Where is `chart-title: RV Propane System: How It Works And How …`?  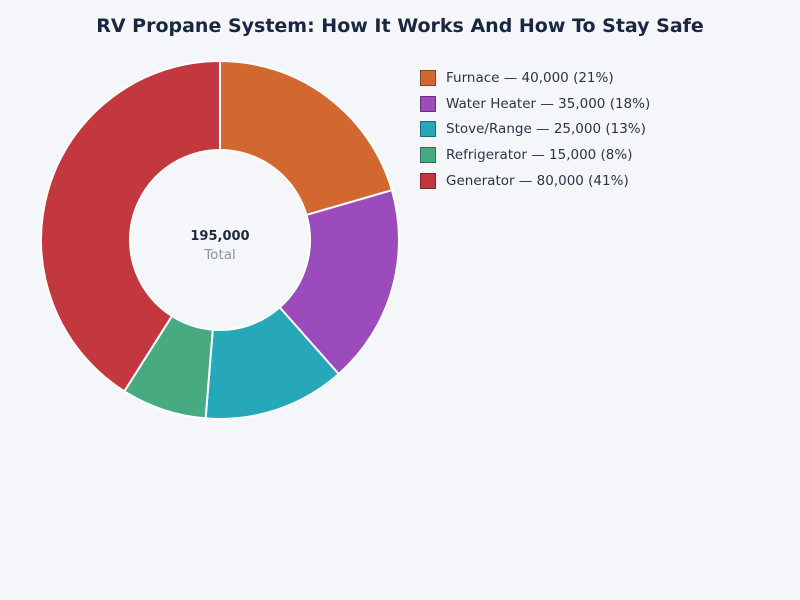
chart-title: RV Propane System: How It Works And How … is located at coordinates (400, 26).